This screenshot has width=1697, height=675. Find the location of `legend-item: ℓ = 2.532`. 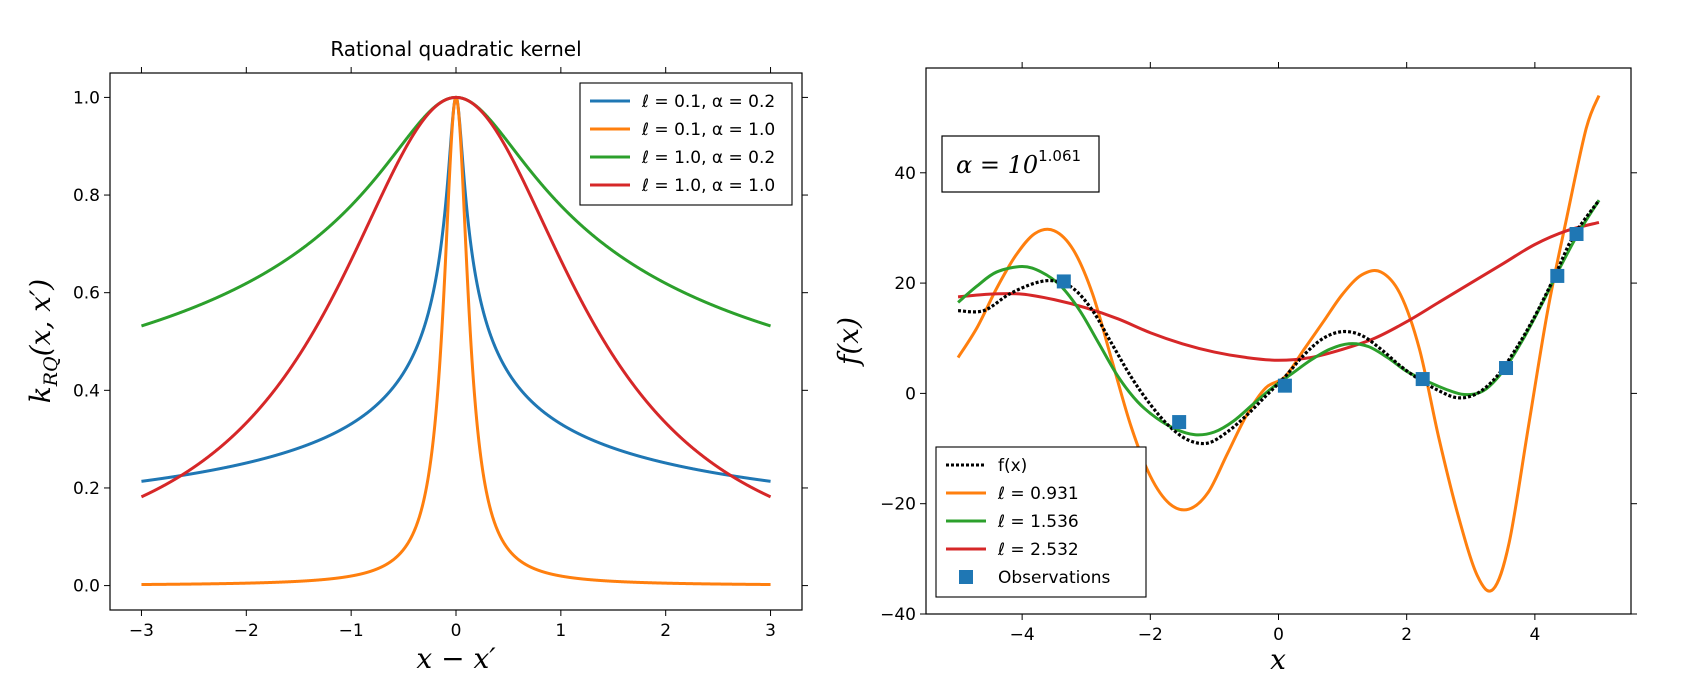

legend-item: ℓ = 2.532 is located at coordinates (1012, 550).